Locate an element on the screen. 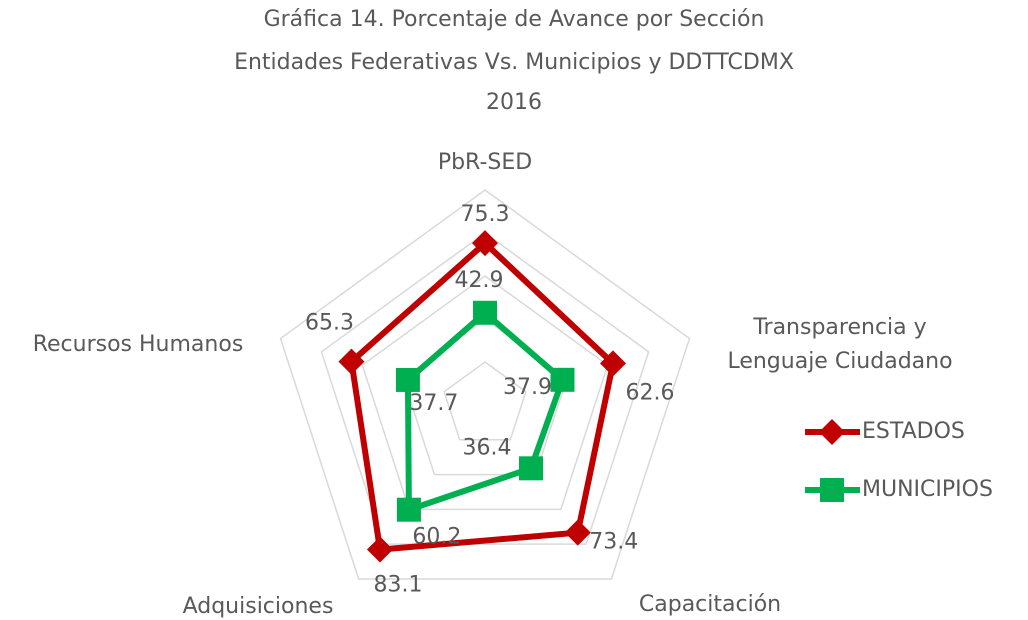 The image size is (1028, 620). chart-title: 2016 is located at coordinates (514, 102).